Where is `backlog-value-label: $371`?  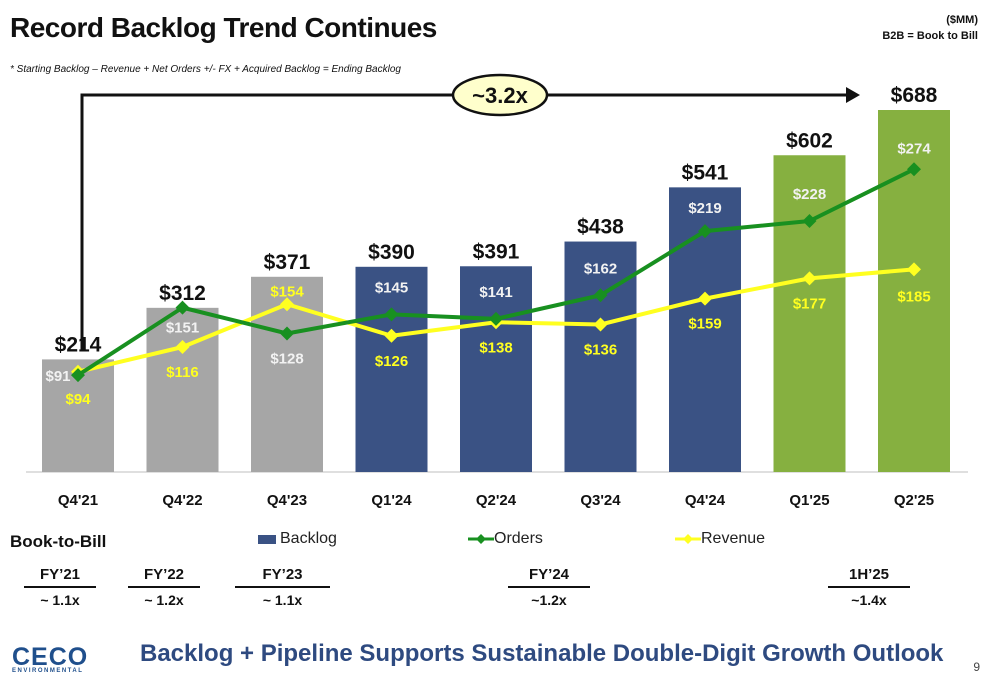
backlog-value-label: $371 is located at coordinates (287, 262).